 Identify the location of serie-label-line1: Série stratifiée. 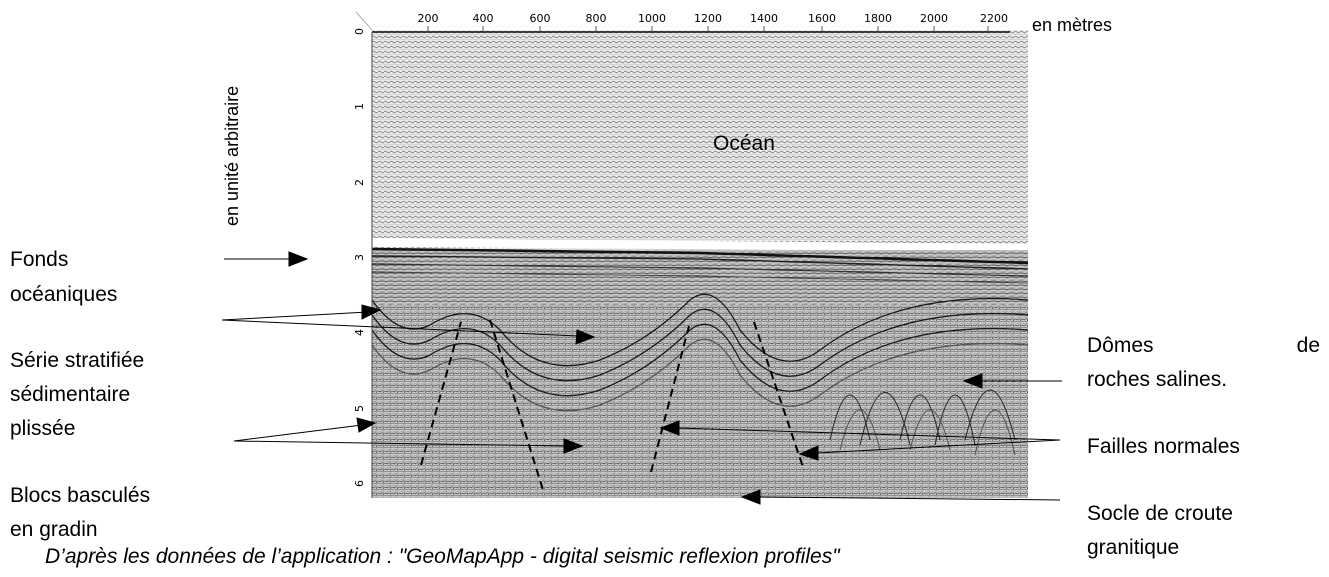
(77, 360).